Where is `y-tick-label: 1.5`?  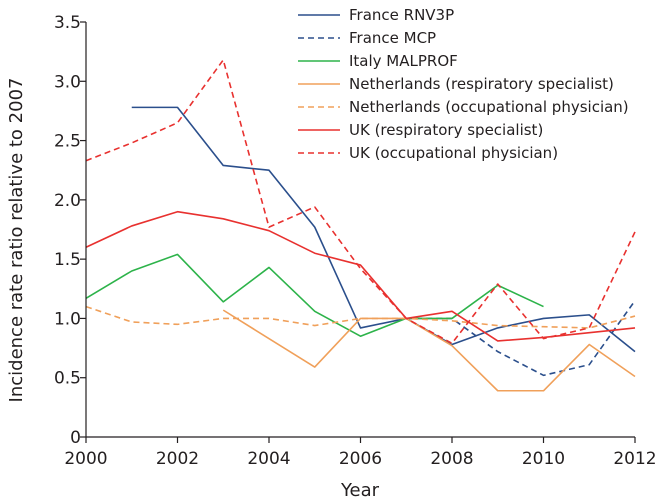
y-tick-label: 1.5 is located at coordinates (67, 260).